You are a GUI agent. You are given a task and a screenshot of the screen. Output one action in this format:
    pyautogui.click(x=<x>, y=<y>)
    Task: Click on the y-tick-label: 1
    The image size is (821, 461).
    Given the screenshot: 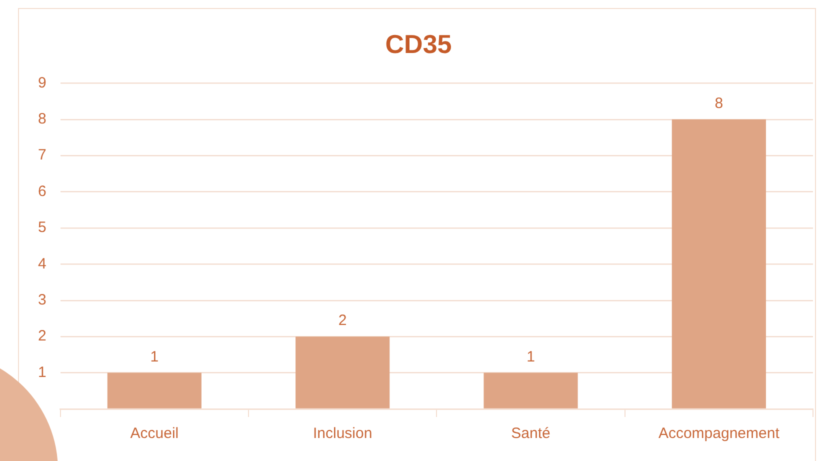 What is the action you would take?
    pyautogui.click(x=42, y=372)
    